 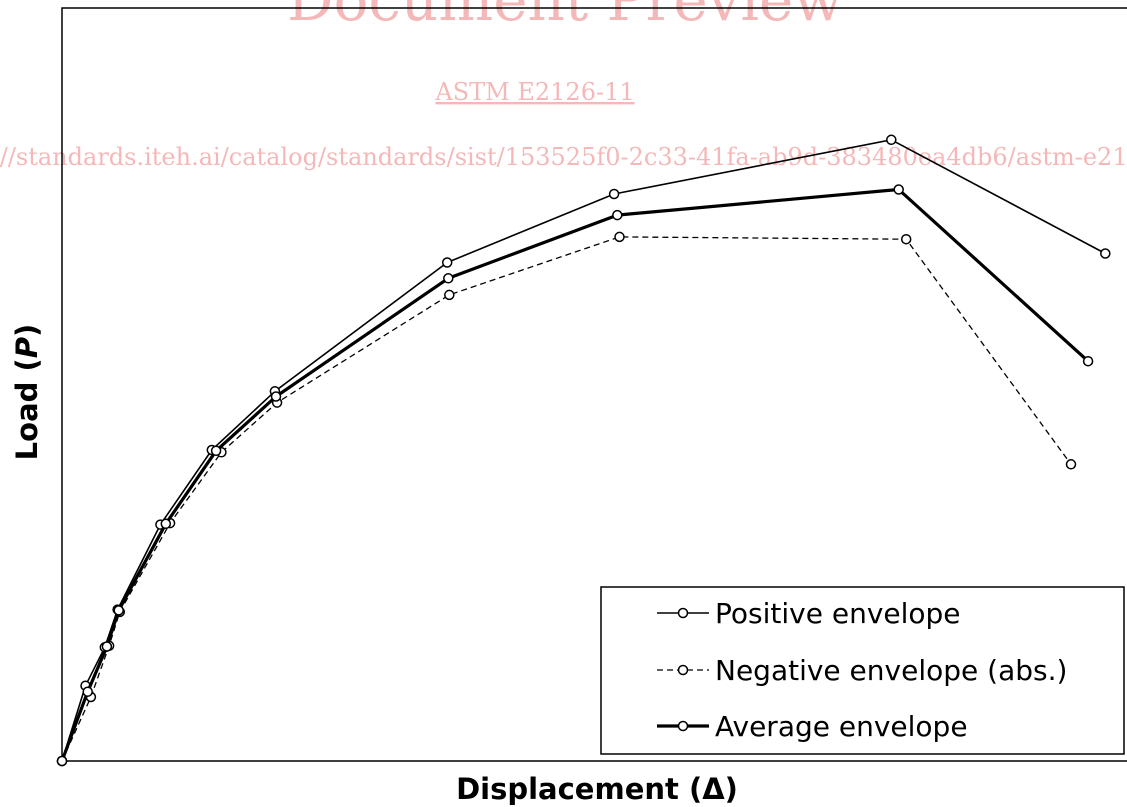 I want to click on x-axis-label: Displacement (Δ), so click(x=597, y=789).